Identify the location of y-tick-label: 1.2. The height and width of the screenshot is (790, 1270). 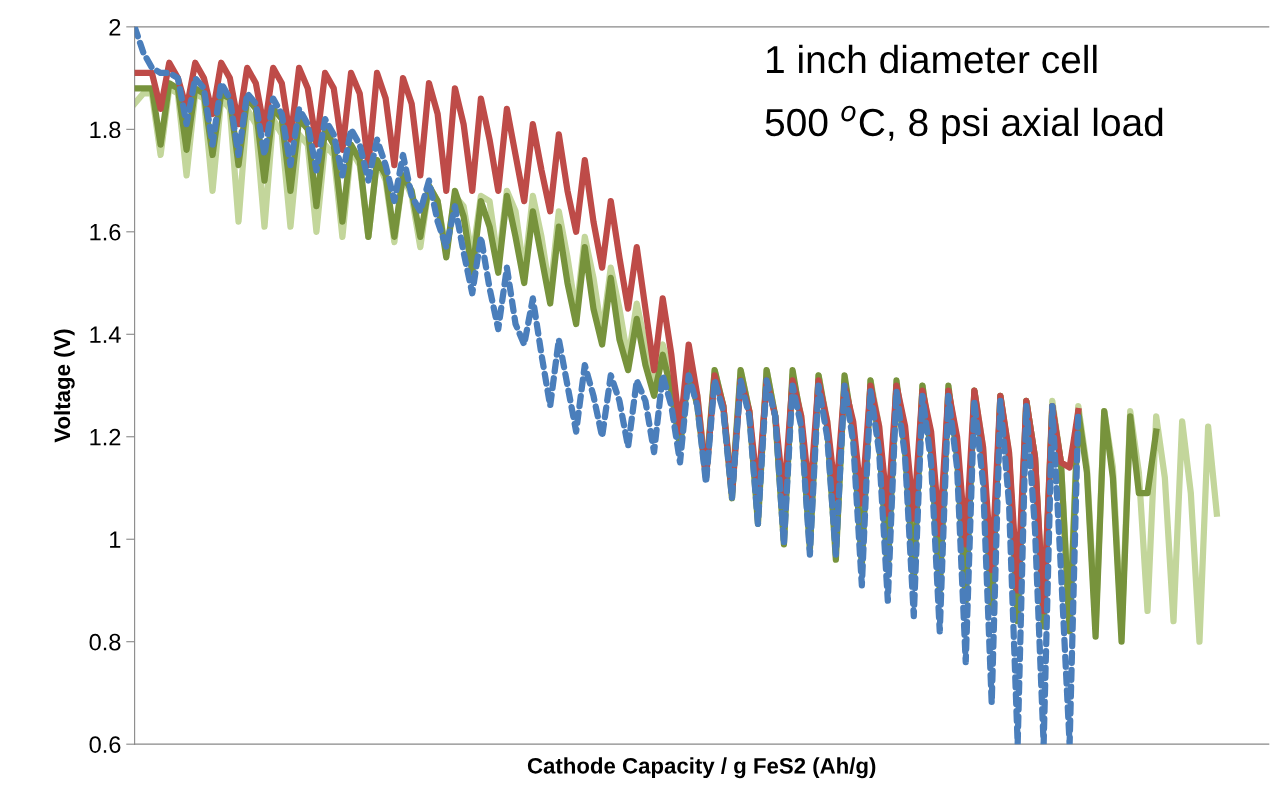
(105, 437).